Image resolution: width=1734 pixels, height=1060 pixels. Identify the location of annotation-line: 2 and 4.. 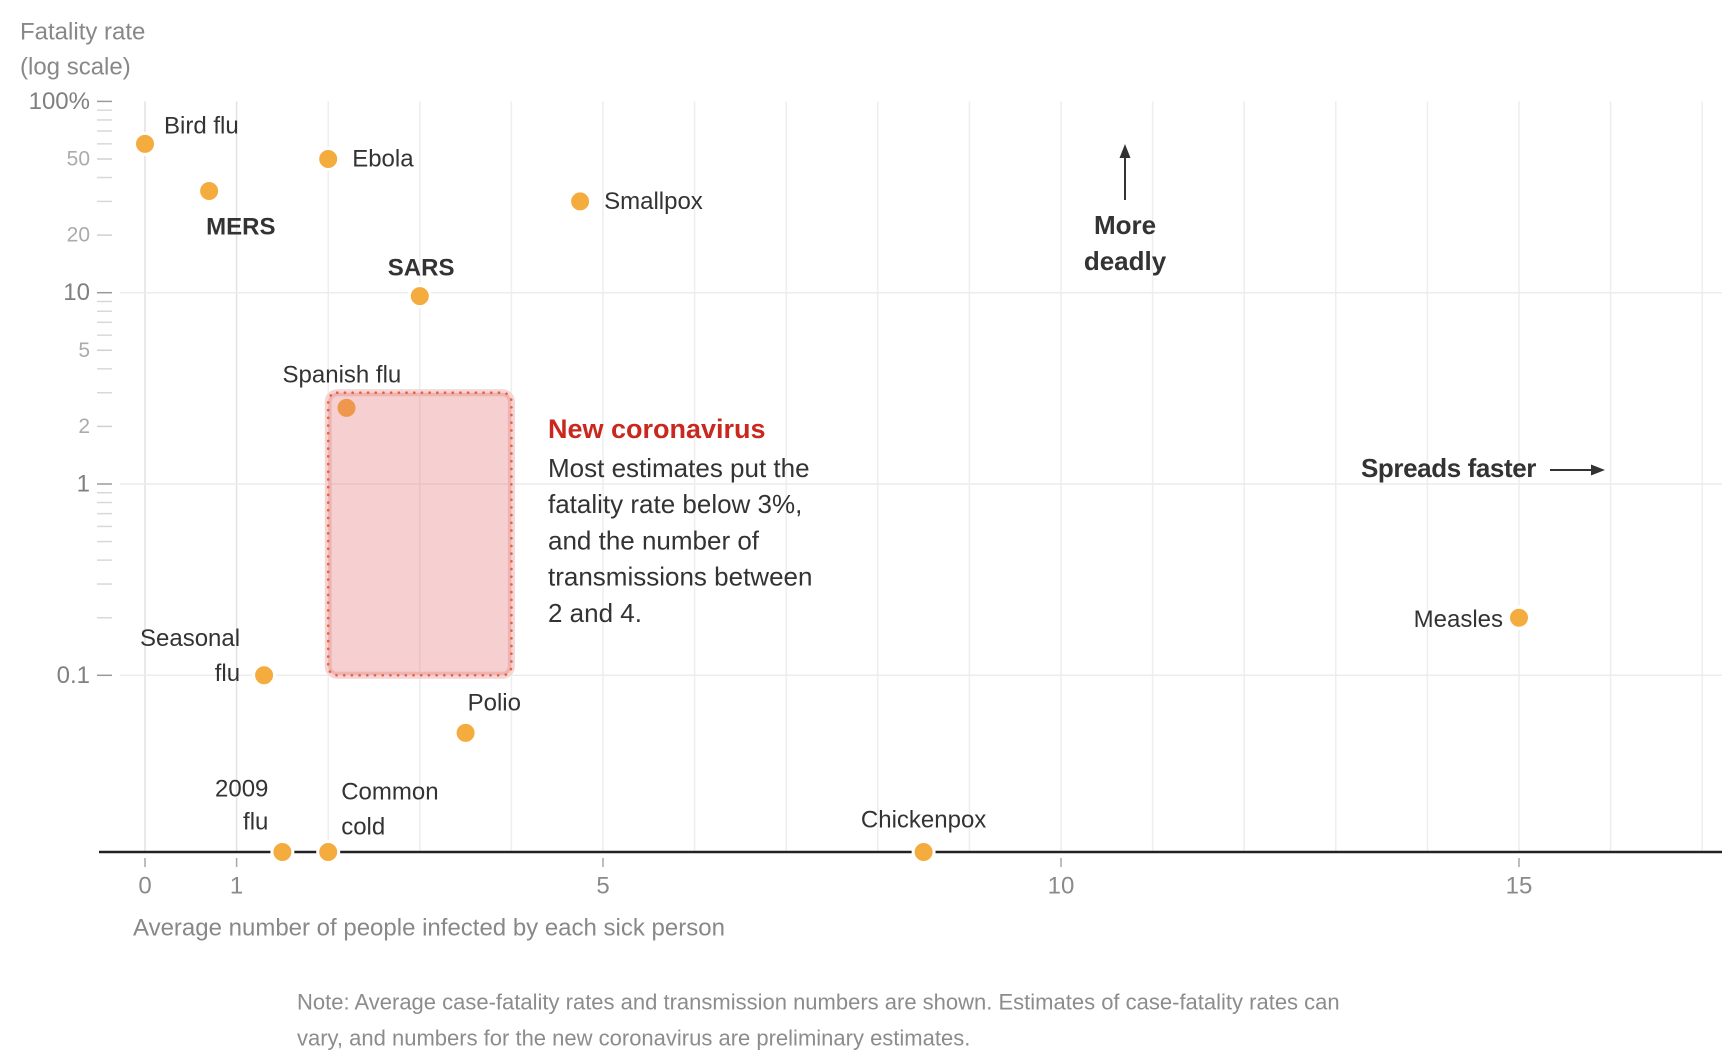
(595, 613).